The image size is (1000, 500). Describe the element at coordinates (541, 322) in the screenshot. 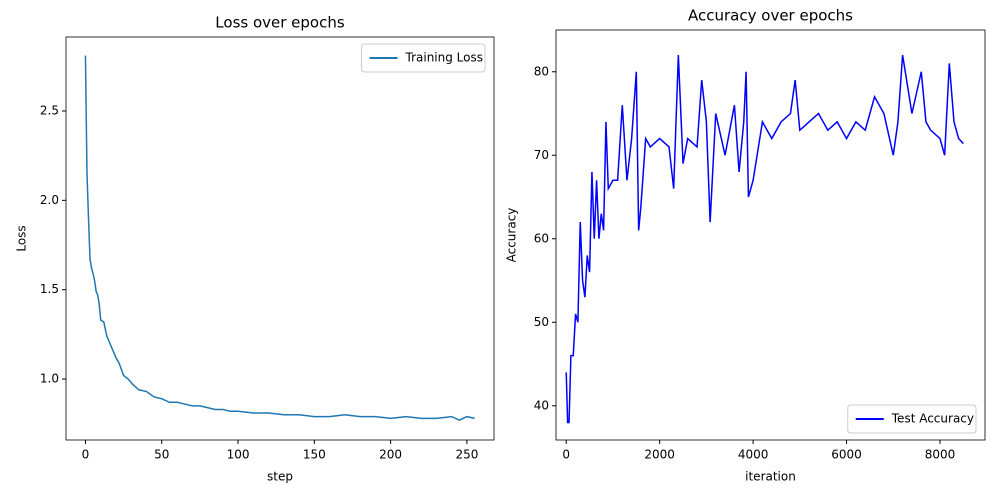

I see `y-tick-label: 50` at that location.